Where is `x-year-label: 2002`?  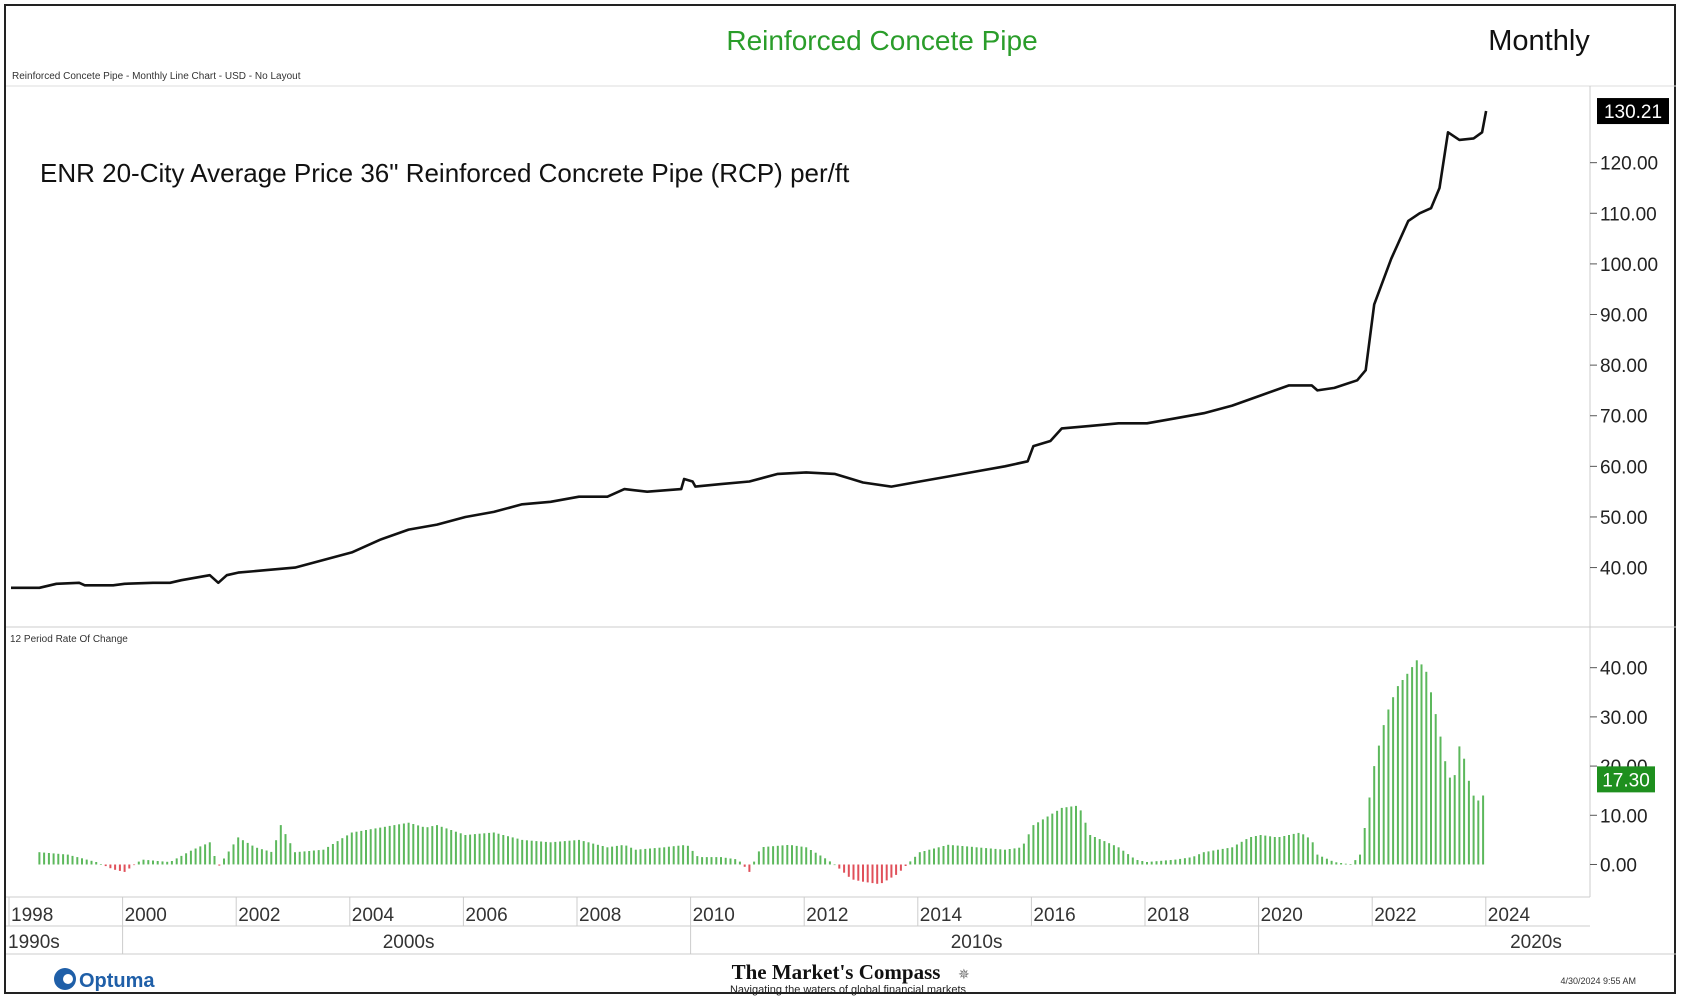
x-year-label: 2002 is located at coordinates (259, 915).